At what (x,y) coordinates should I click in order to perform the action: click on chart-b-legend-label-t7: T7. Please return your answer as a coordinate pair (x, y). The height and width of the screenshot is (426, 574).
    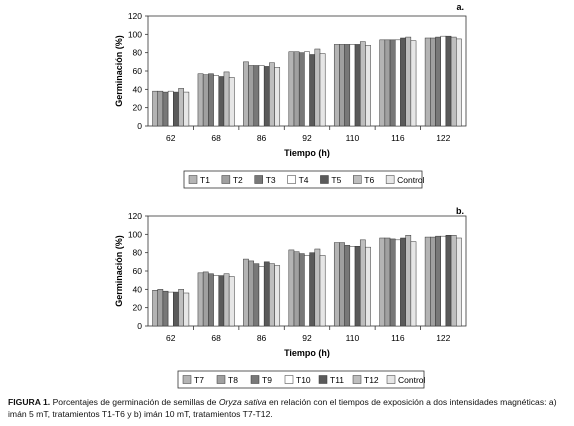
    Looking at the image, I should click on (199, 380).